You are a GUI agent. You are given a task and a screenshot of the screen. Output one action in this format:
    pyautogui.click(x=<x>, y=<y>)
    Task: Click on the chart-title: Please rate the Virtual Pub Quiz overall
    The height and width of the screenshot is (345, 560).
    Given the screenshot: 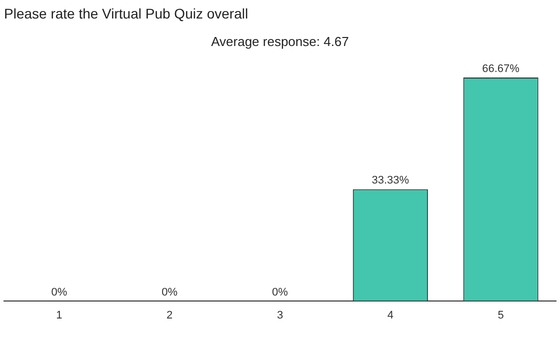 What is the action you would take?
    pyautogui.click(x=126, y=13)
    